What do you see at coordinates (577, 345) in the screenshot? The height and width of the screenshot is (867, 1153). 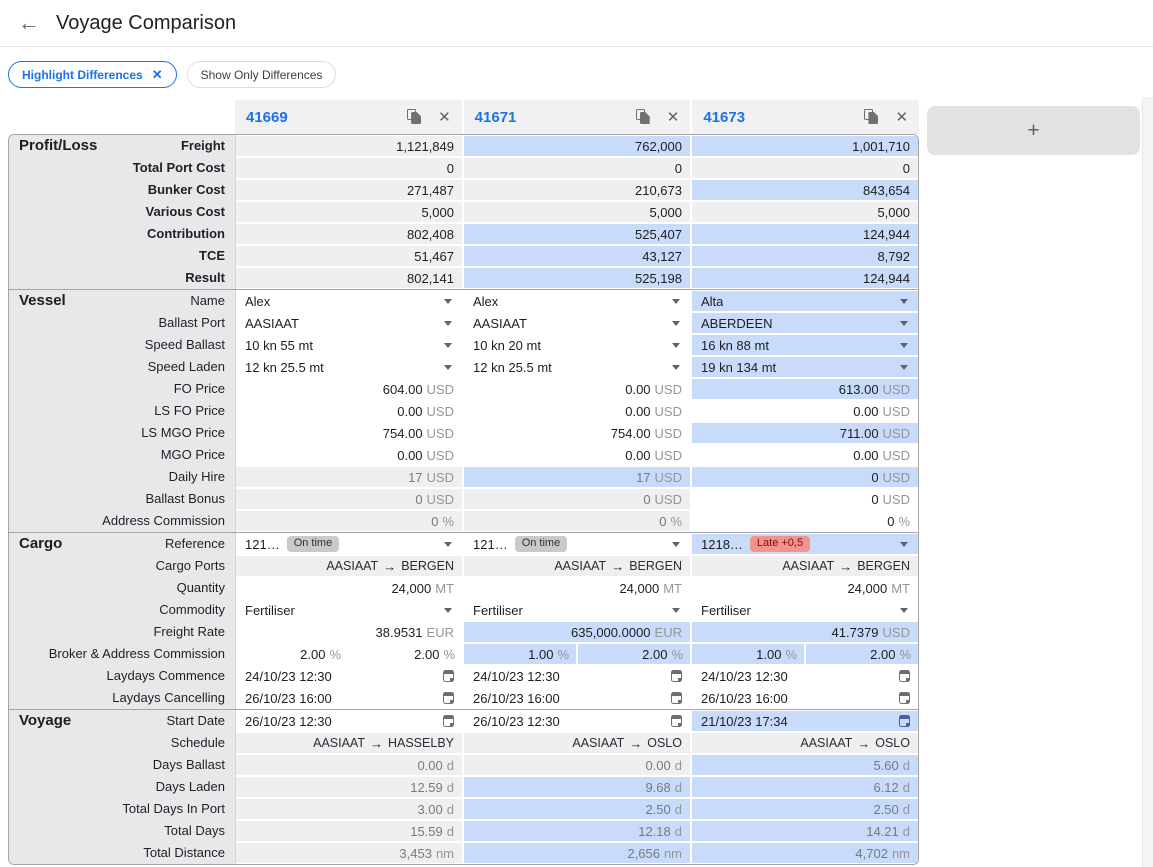 I see `dropdown-cell: 10 kn 20 mt` at bounding box center [577, 345].